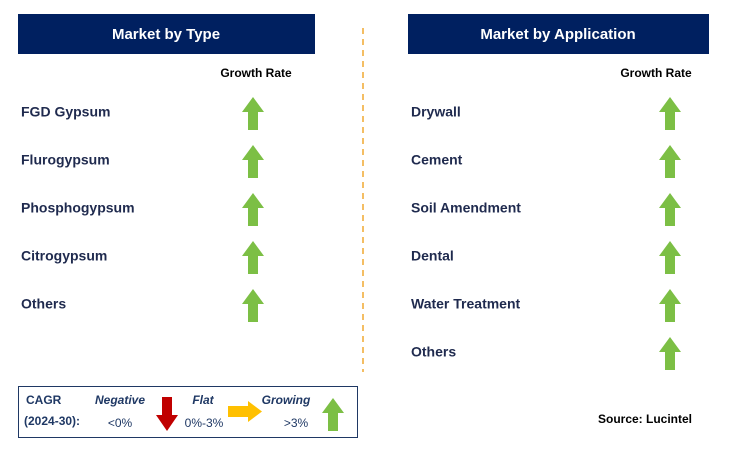  Describe the element at coordinates (120, 423) in the screenshot. I see `legend-negative-range: <0%` at that location.